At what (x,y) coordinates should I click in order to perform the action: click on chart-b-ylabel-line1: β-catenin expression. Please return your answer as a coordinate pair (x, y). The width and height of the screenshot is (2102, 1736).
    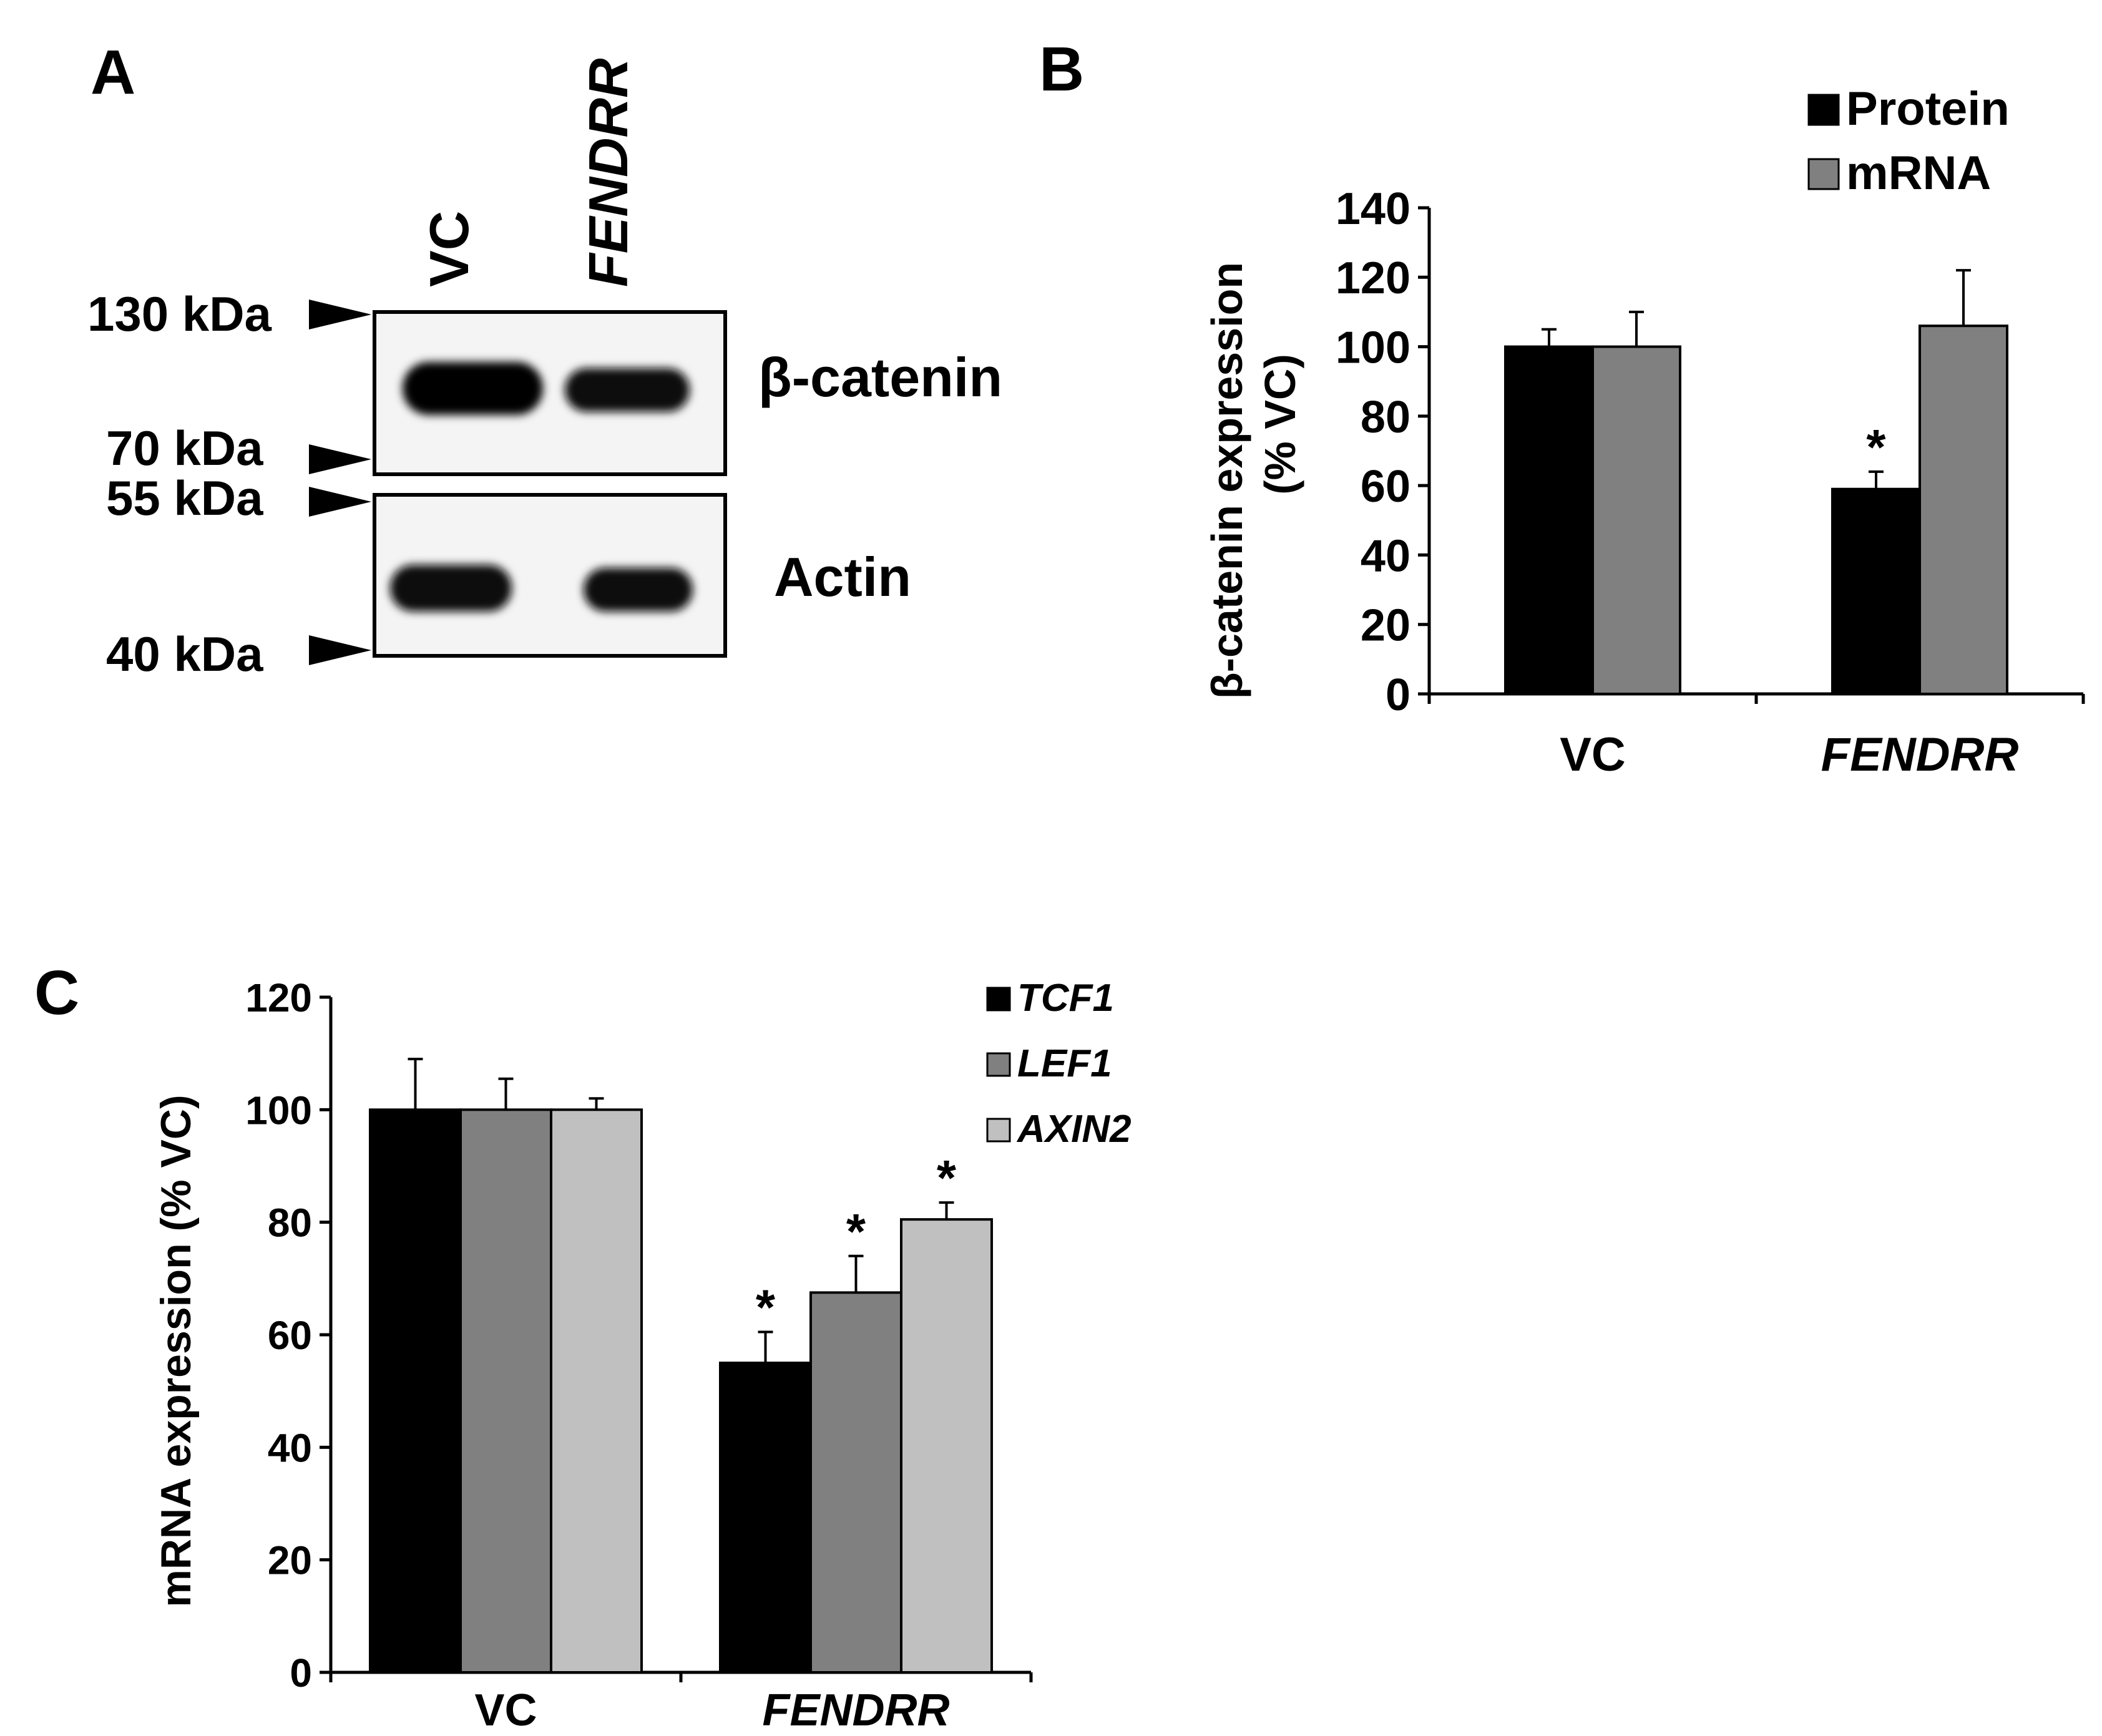
    Looking at the image, I should click on (1227, 480).